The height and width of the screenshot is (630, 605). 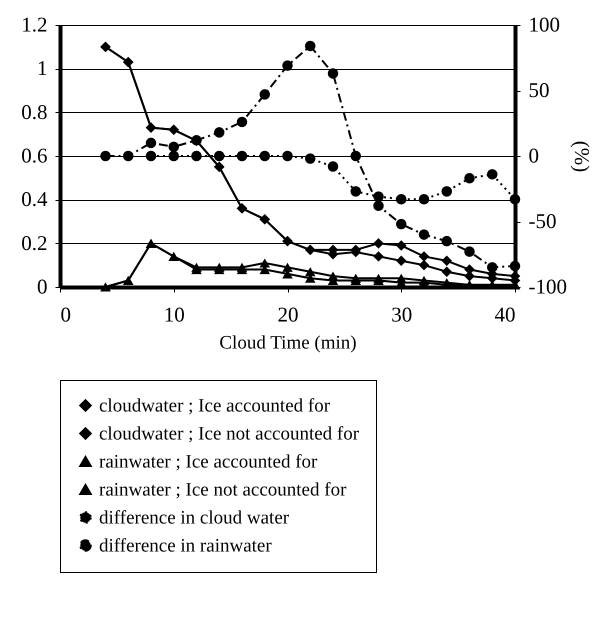 I want to click on legend-label: cloudwater ; Ice accounted for, so click(x=215, y=406).